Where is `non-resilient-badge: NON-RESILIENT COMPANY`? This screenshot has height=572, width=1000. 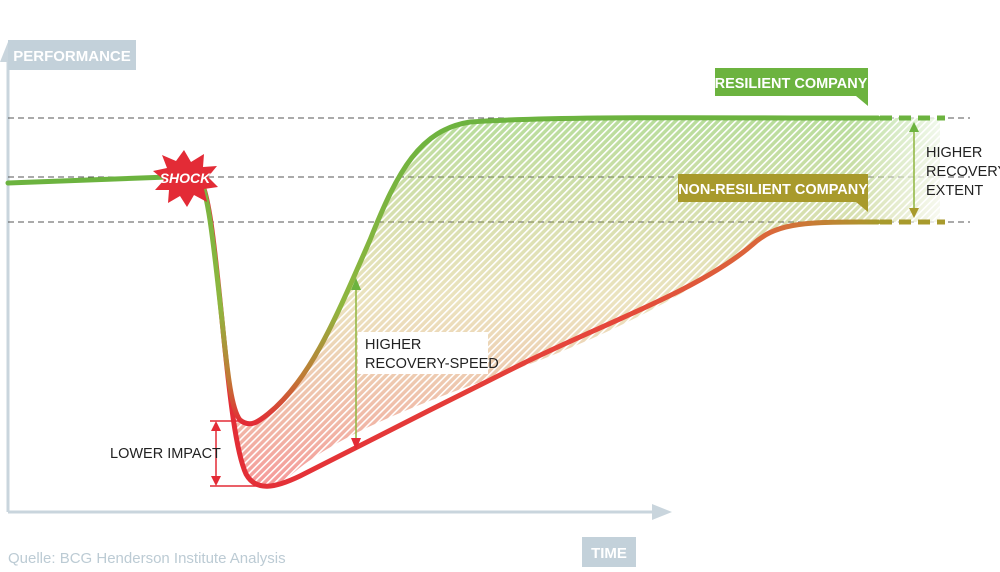
non-resilient-badge: NON-RESILIENT COMPANY is located at coordinates (773, 193).